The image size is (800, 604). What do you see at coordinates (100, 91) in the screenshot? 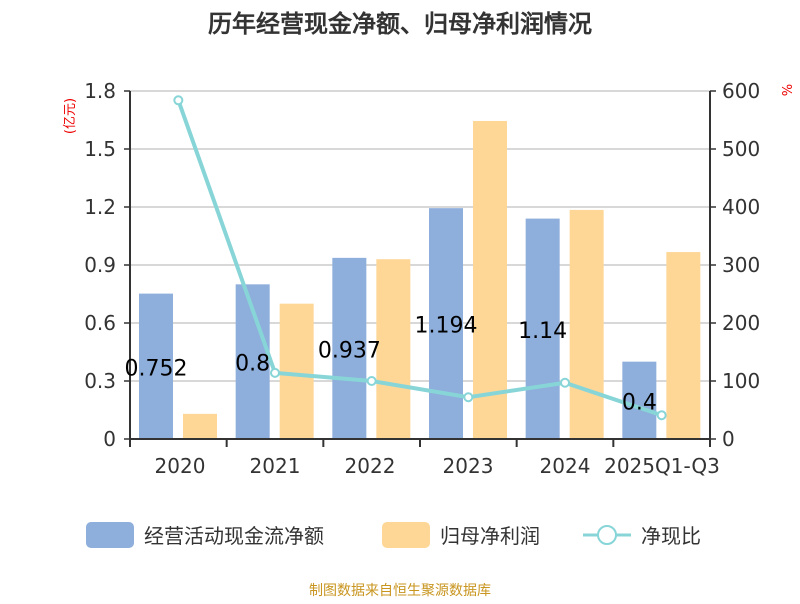
I see `left-tick-label: 1.8` at bounding box center [100, 91].